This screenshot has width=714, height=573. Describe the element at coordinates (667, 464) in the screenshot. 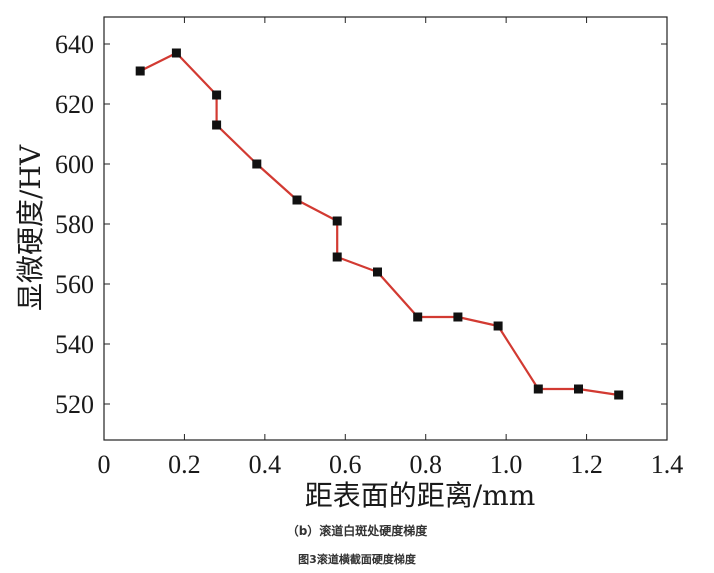

I see `x-tick-label: 1.4` at that location.